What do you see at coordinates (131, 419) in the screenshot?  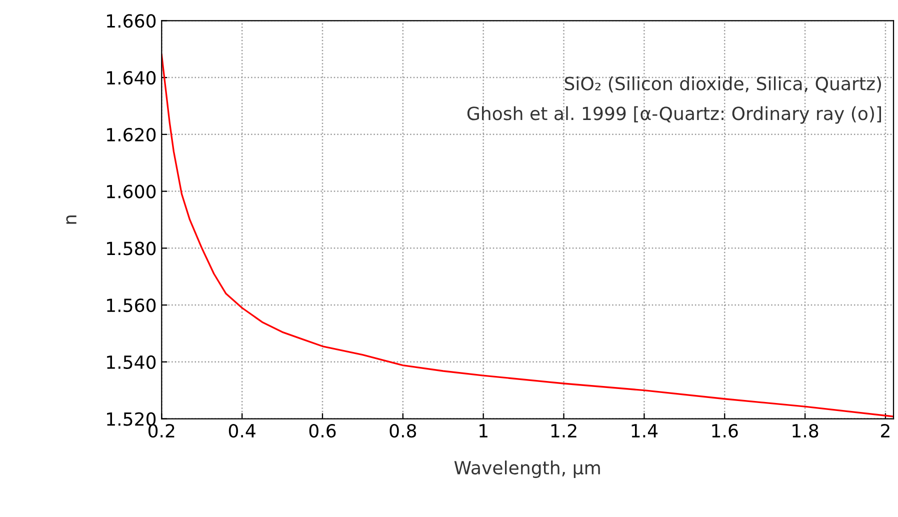 I see `y-tick-label: 1.520` at bounding box center [131, 419].